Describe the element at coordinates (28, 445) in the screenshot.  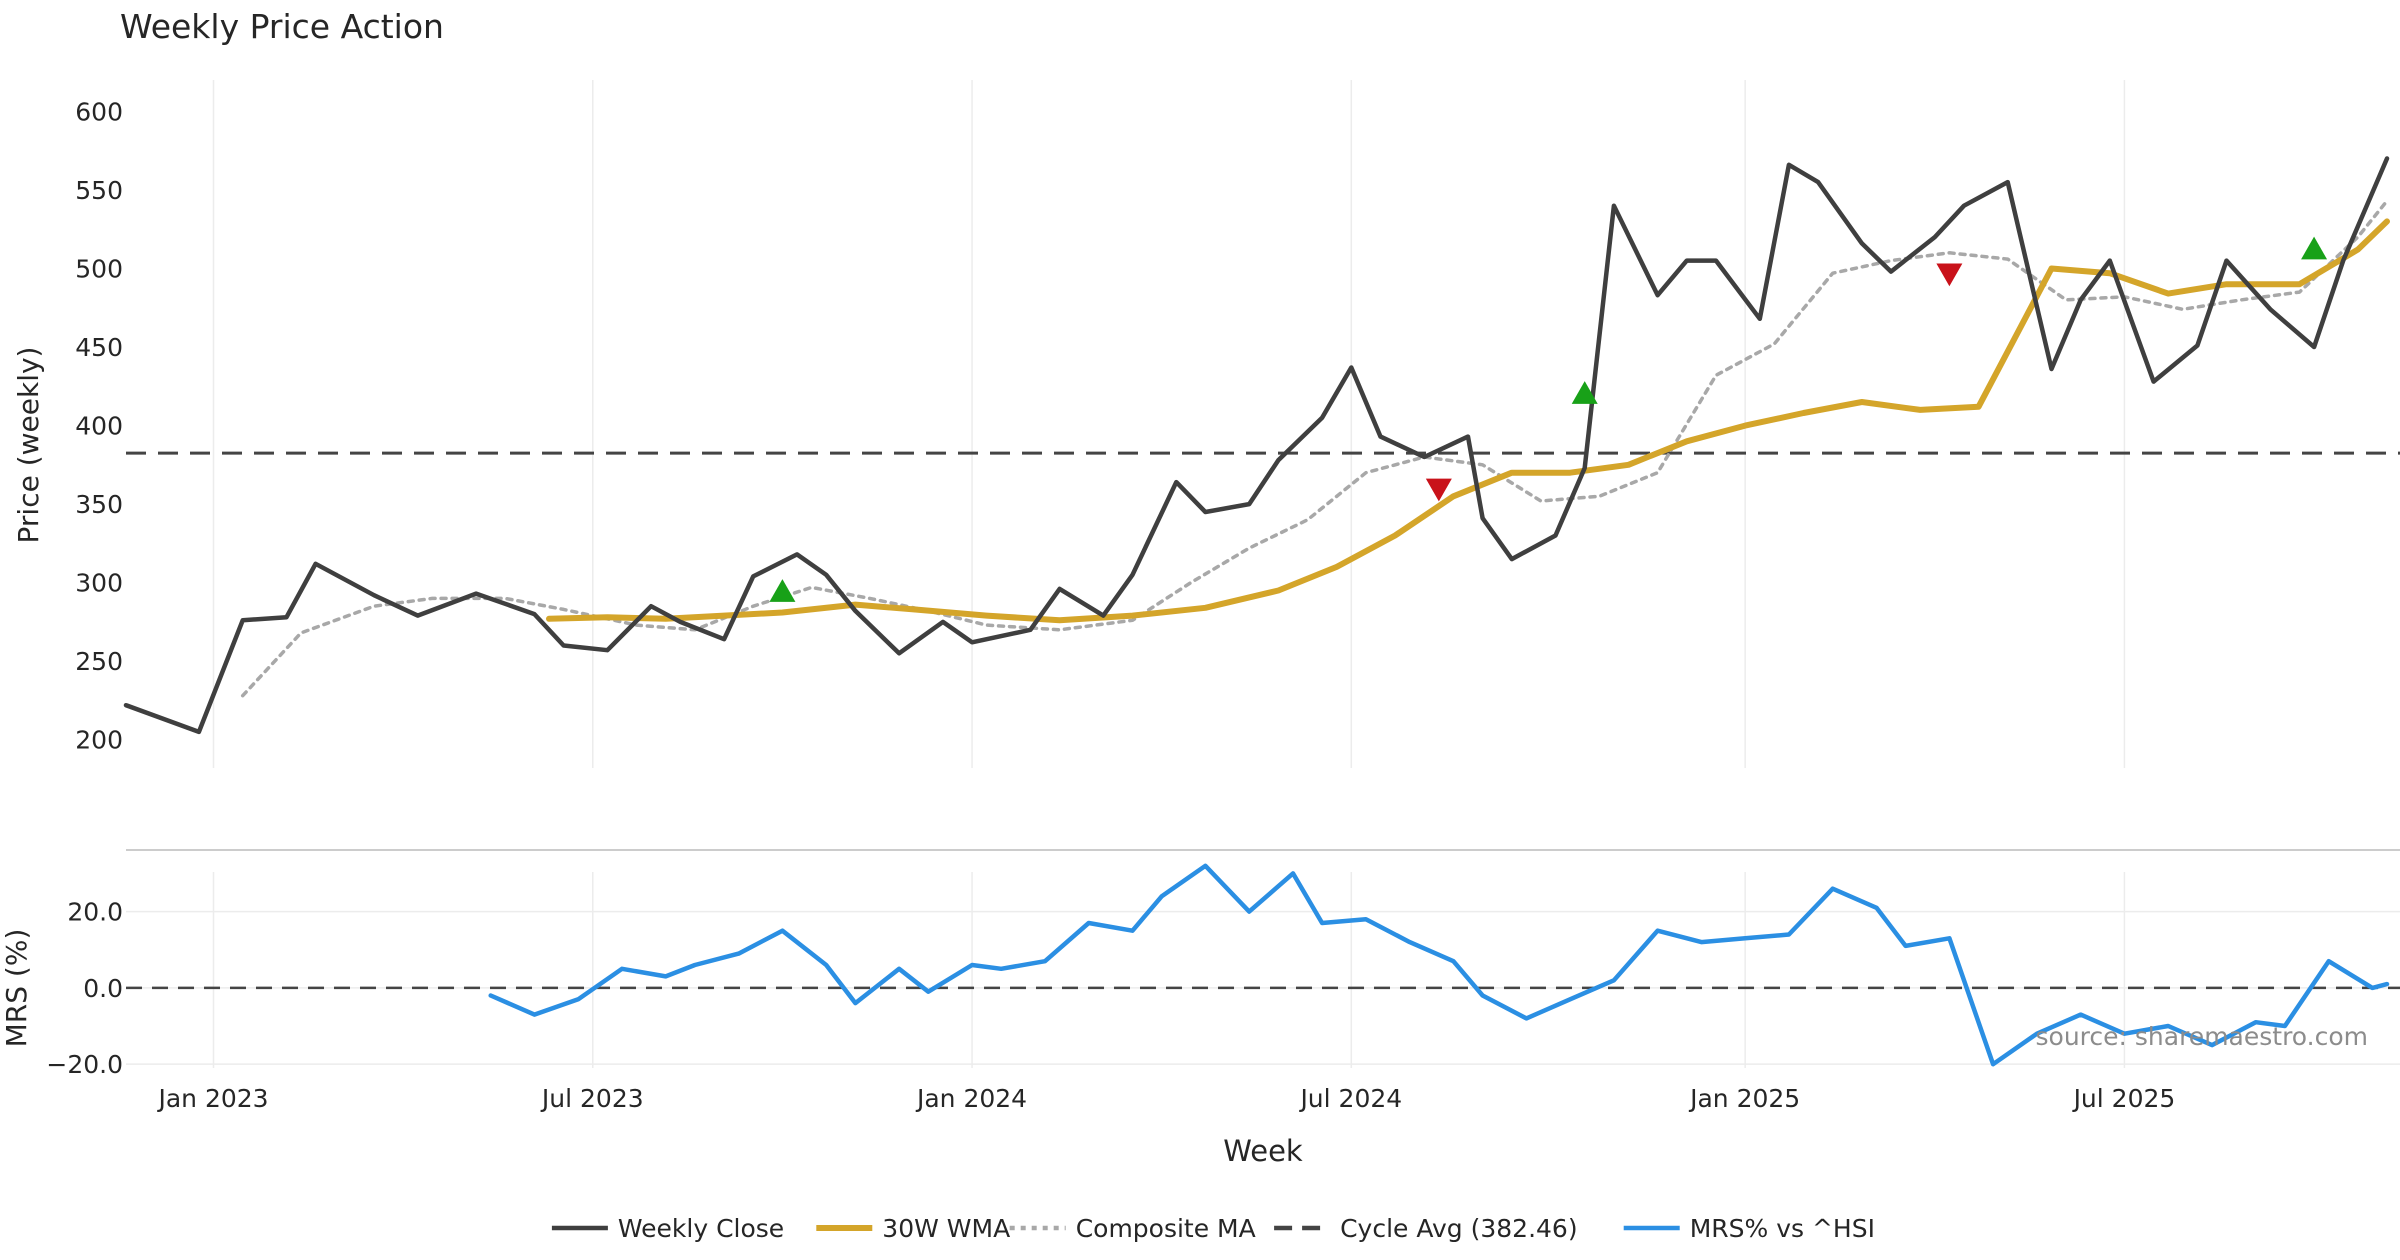
I see `price-y-axis-label: Price (weekly)` at that location.